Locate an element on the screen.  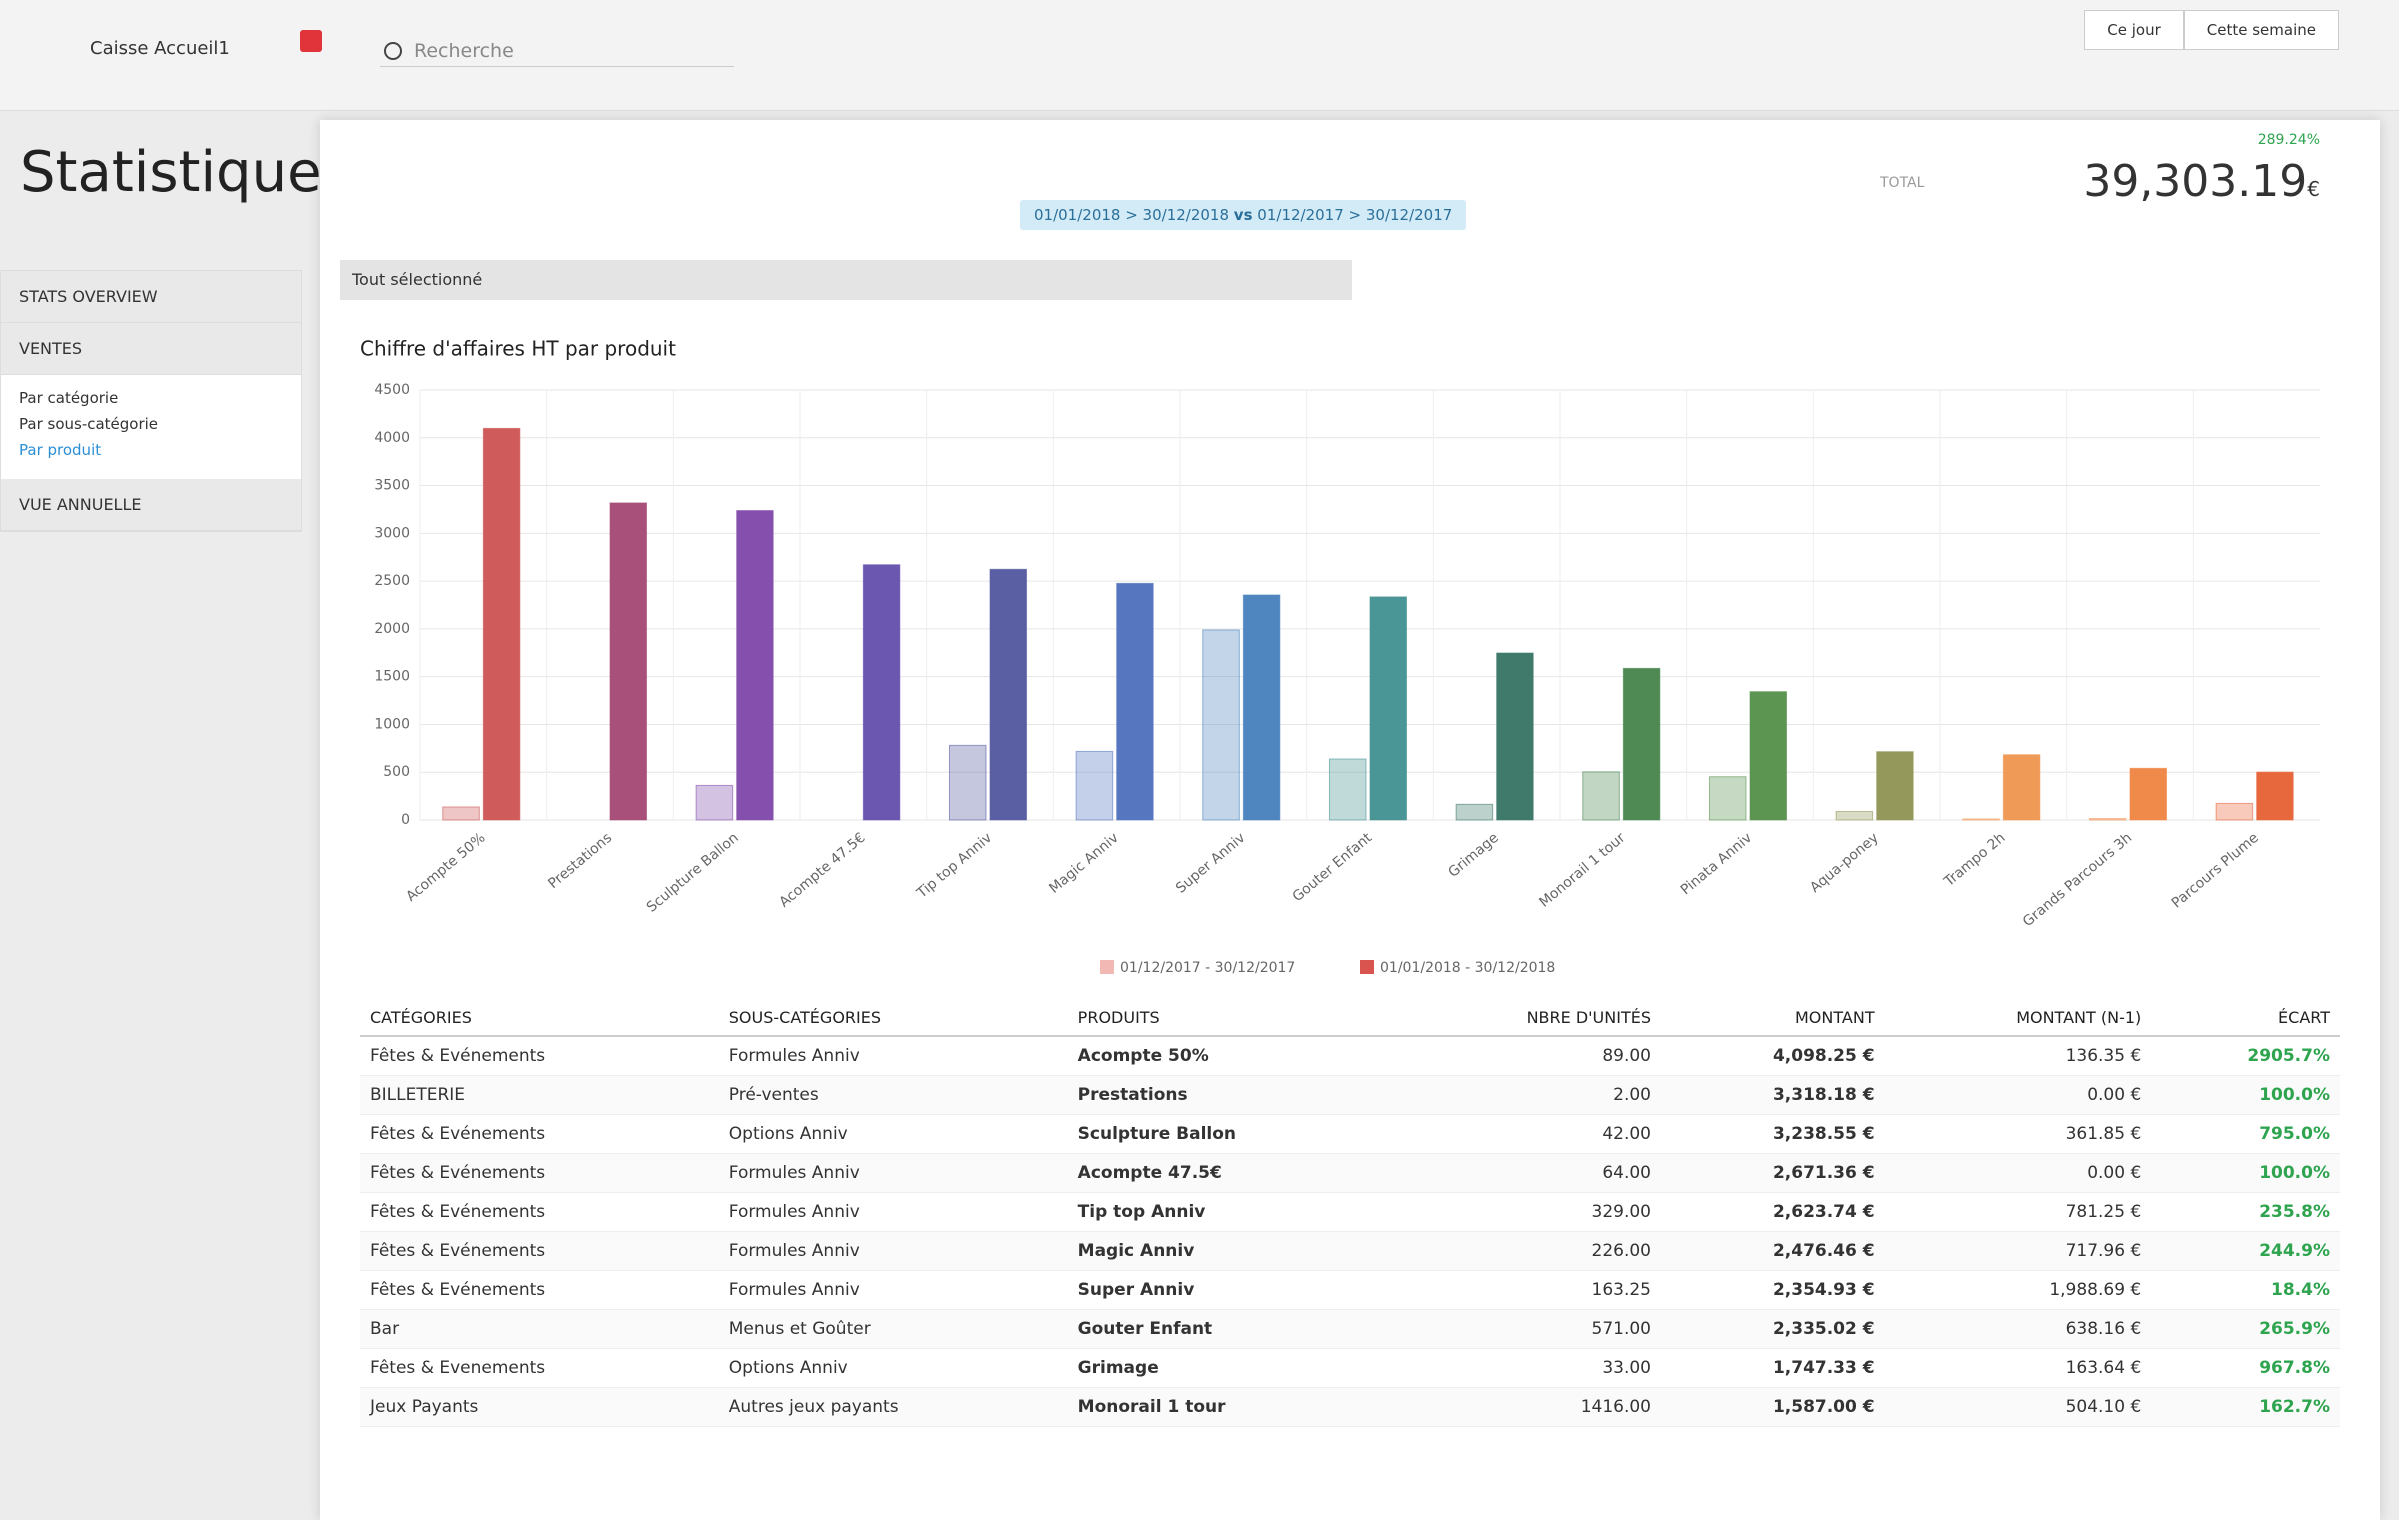
nav-section: VENTES is located at coordinates (151, 349).